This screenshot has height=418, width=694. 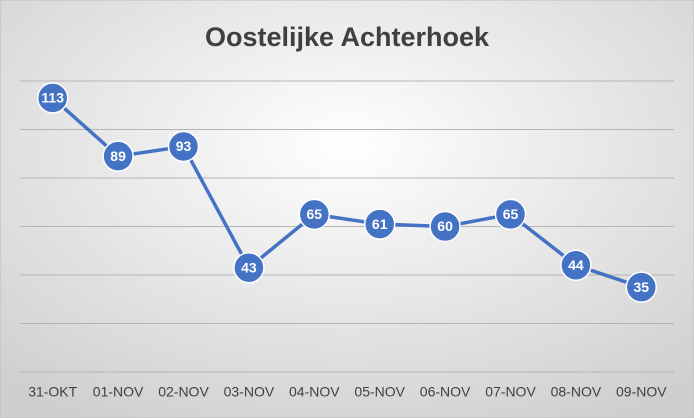 What do you see at coordinates (510, 392) in the screenshot?
I see `x-tick-label: 07-NOV` at bounding box center [510, 392].